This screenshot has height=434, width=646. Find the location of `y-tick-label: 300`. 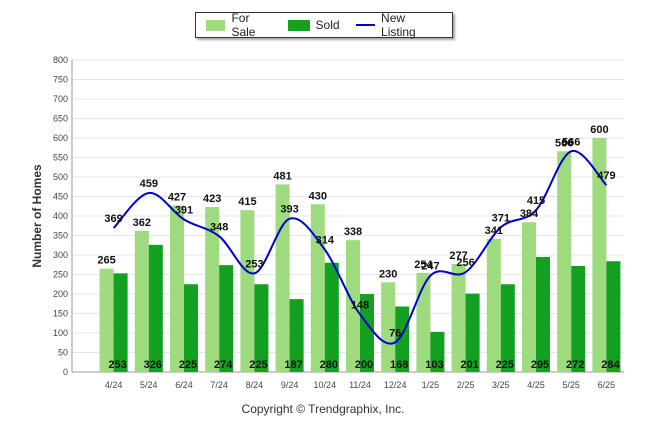

y-tick-label: 300 is located at coordinates (60, 255).